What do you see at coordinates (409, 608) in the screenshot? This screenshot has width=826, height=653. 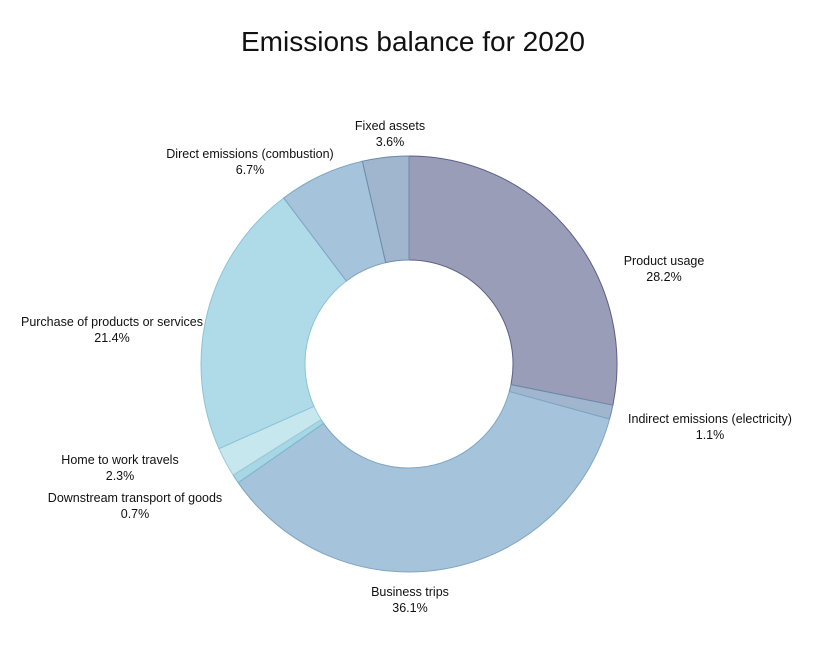 I see `slice-value-business-trips: 36.1%` at bounding box center [409, 608].